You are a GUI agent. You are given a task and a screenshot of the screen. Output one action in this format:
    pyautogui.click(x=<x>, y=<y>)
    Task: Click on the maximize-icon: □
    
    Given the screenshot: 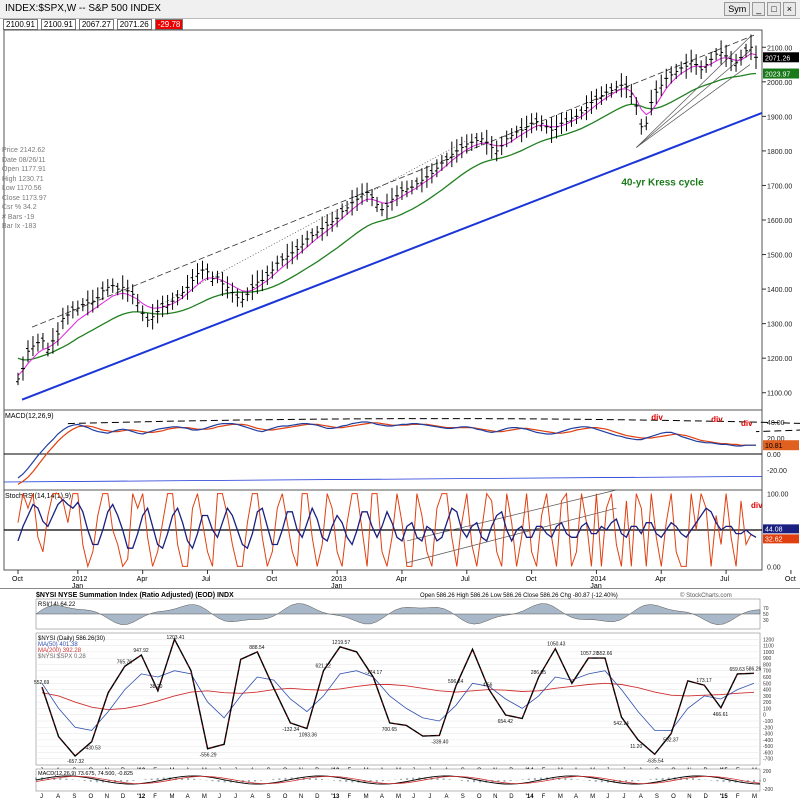 What is the action you would take?
    pyautogui.click(x=774, y=9)
    